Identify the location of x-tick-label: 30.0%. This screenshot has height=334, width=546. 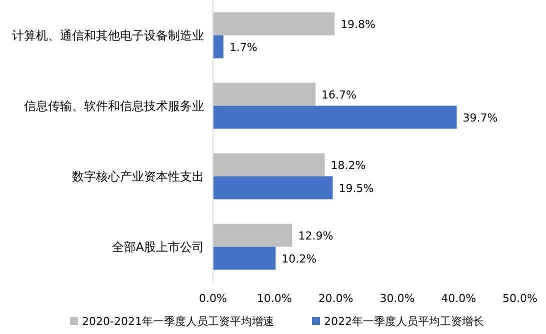
(397, 298).